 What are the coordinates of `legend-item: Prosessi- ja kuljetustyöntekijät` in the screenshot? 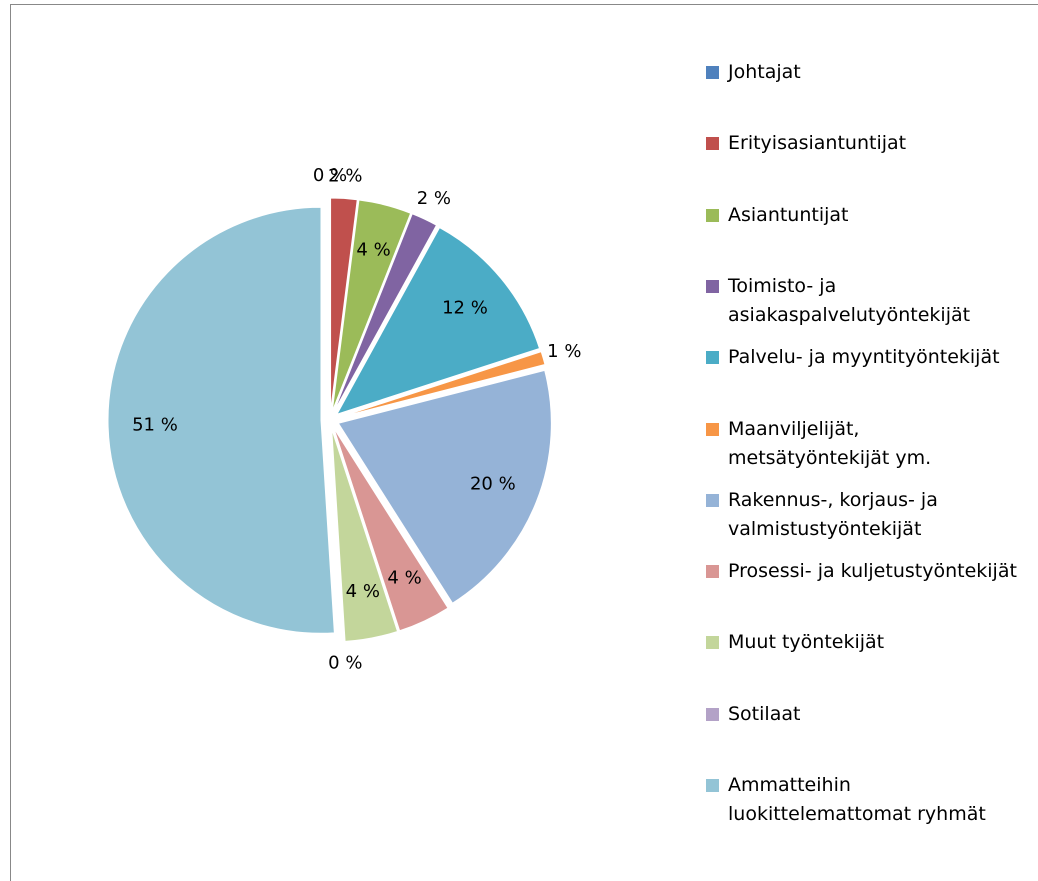 It's located at (866, 571).